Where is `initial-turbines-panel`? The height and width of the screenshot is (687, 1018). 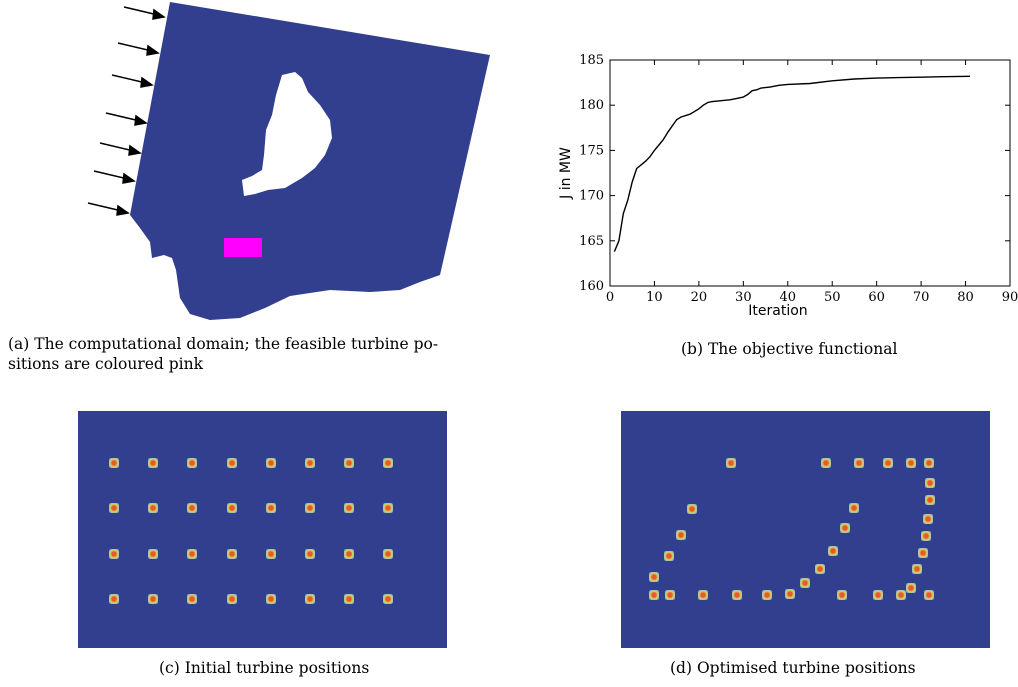
initial-turbines-panel is located at coordinates (262, 529).